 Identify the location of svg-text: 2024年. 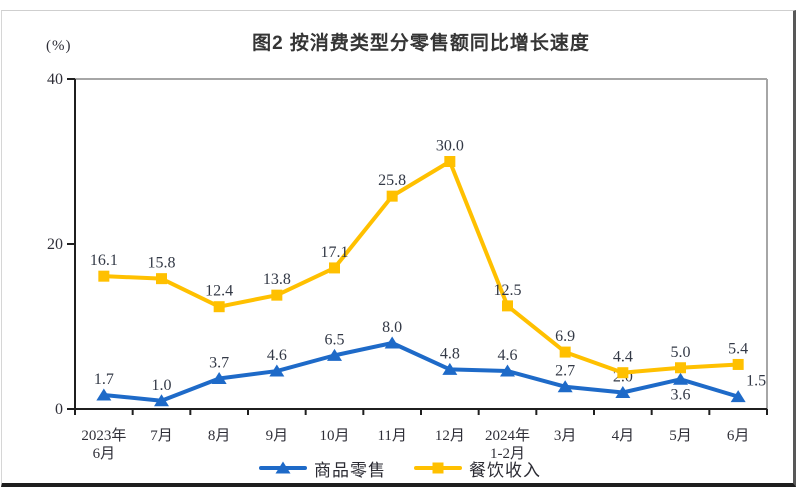
(507, 435).